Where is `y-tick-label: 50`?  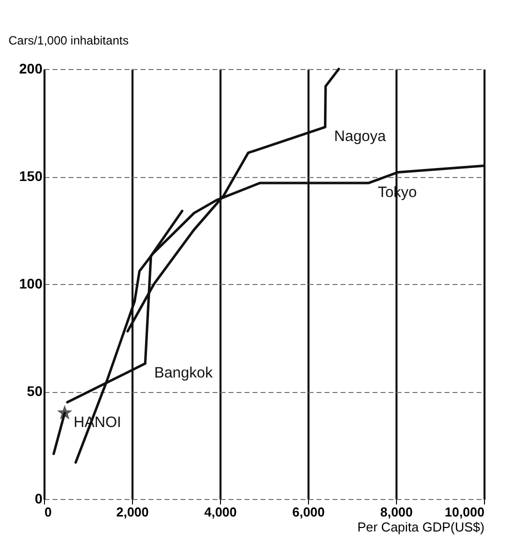 y-tick-label: 50 is located at coordinates (34, 391).